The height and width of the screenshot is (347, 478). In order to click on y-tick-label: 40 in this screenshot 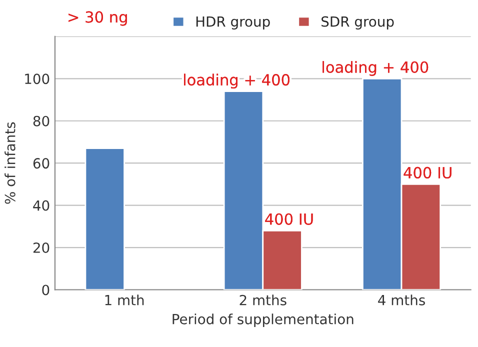, I will do `click(41, 205)`.